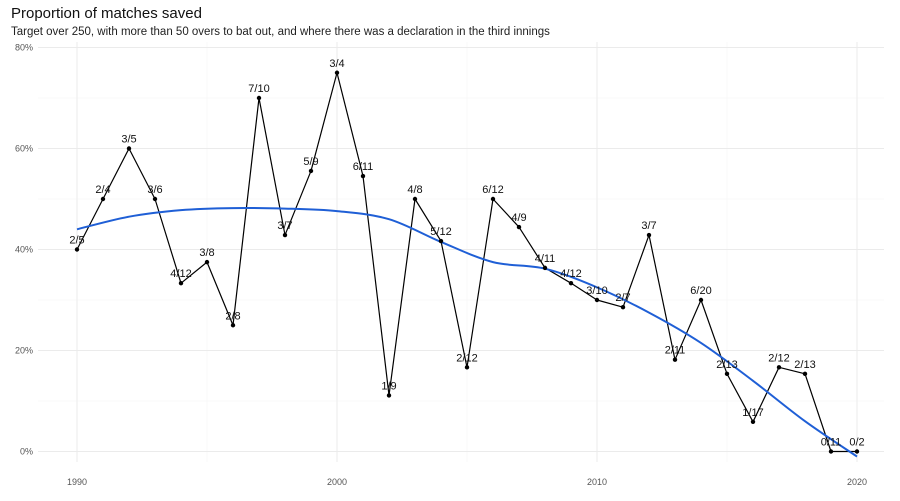 The image size is (900, 501). What do you see at coordinates (597, 482) in the screenshot?
I see `x-tick-label: 2010` at bounding box center [597, 482].